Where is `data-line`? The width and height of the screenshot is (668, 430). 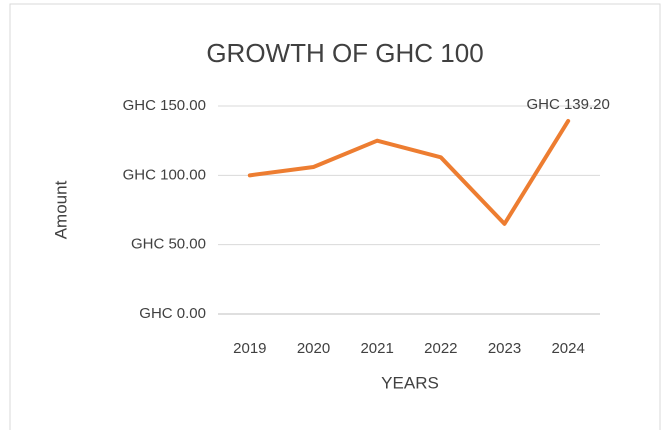
data-line is located at coordinates (409, 172).